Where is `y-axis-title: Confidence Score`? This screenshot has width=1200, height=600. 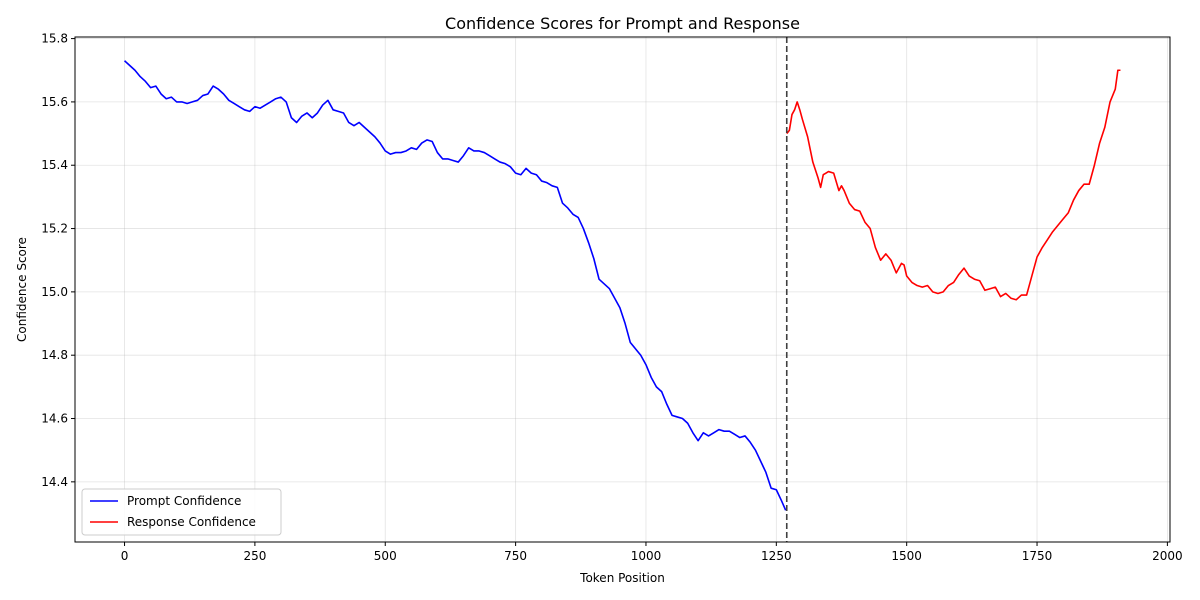
y-axis-title: Confidence Score is located at coordinates (22, 289).